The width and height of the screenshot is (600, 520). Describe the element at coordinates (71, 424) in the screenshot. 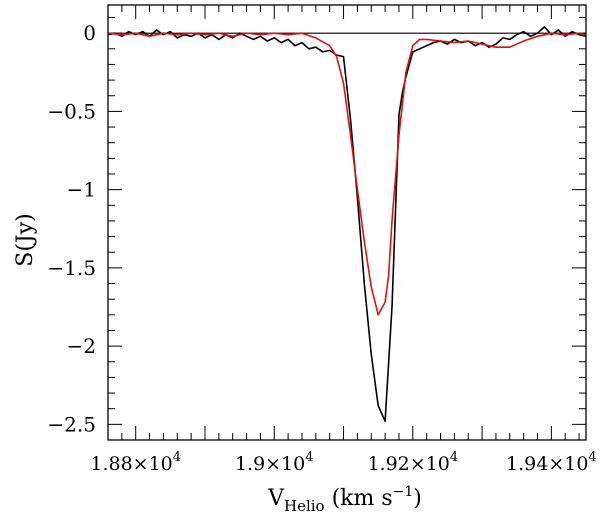

I see `y-tick-label: −2.5` at that location.